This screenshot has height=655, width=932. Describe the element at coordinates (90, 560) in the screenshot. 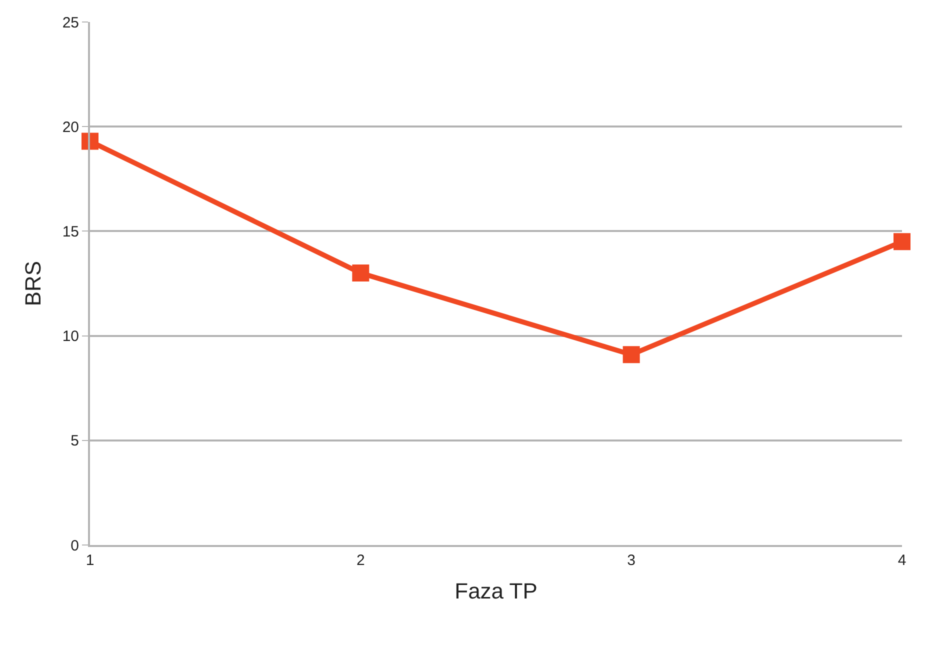

I see `x-tick-label: 1` at that location.